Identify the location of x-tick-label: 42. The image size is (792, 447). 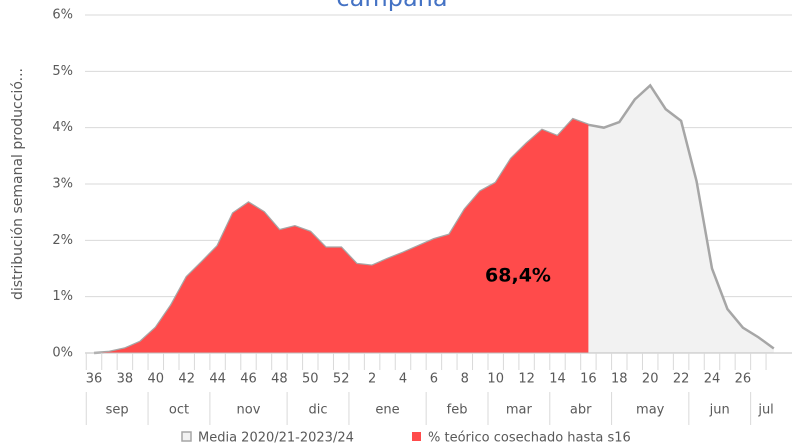
(186, 379).